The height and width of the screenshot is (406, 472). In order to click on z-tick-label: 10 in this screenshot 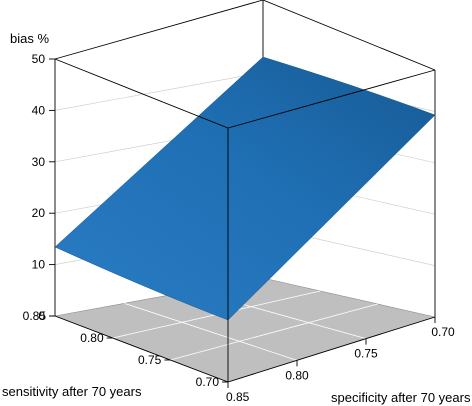, I will do `click(39, 265)`.